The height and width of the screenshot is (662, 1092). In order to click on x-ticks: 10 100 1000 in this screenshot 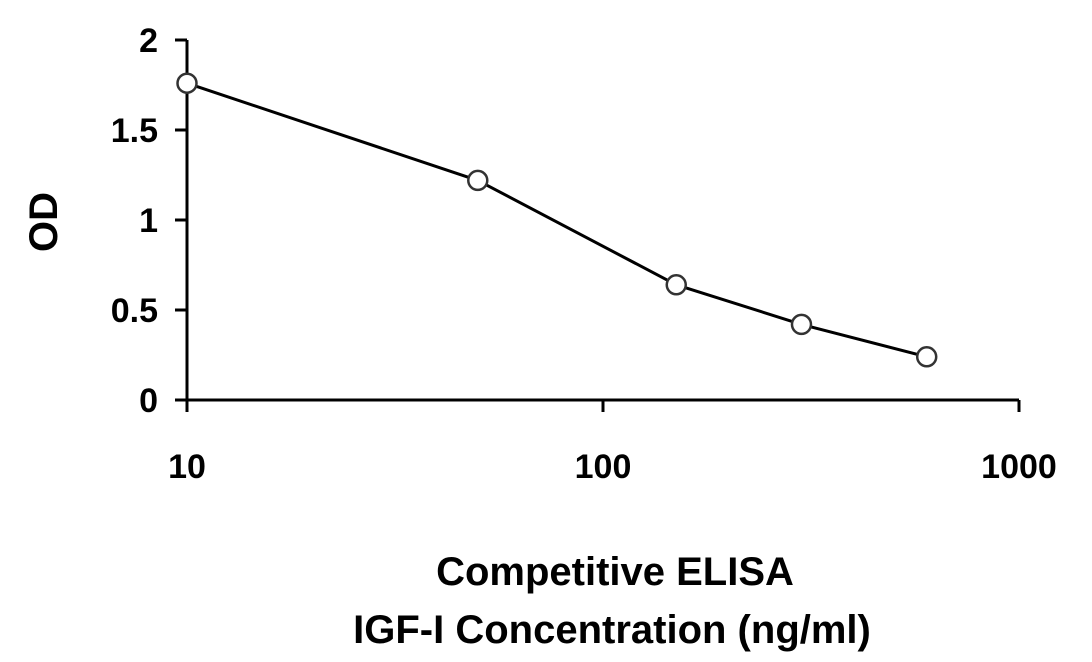, I will do `click(612, 443)`.